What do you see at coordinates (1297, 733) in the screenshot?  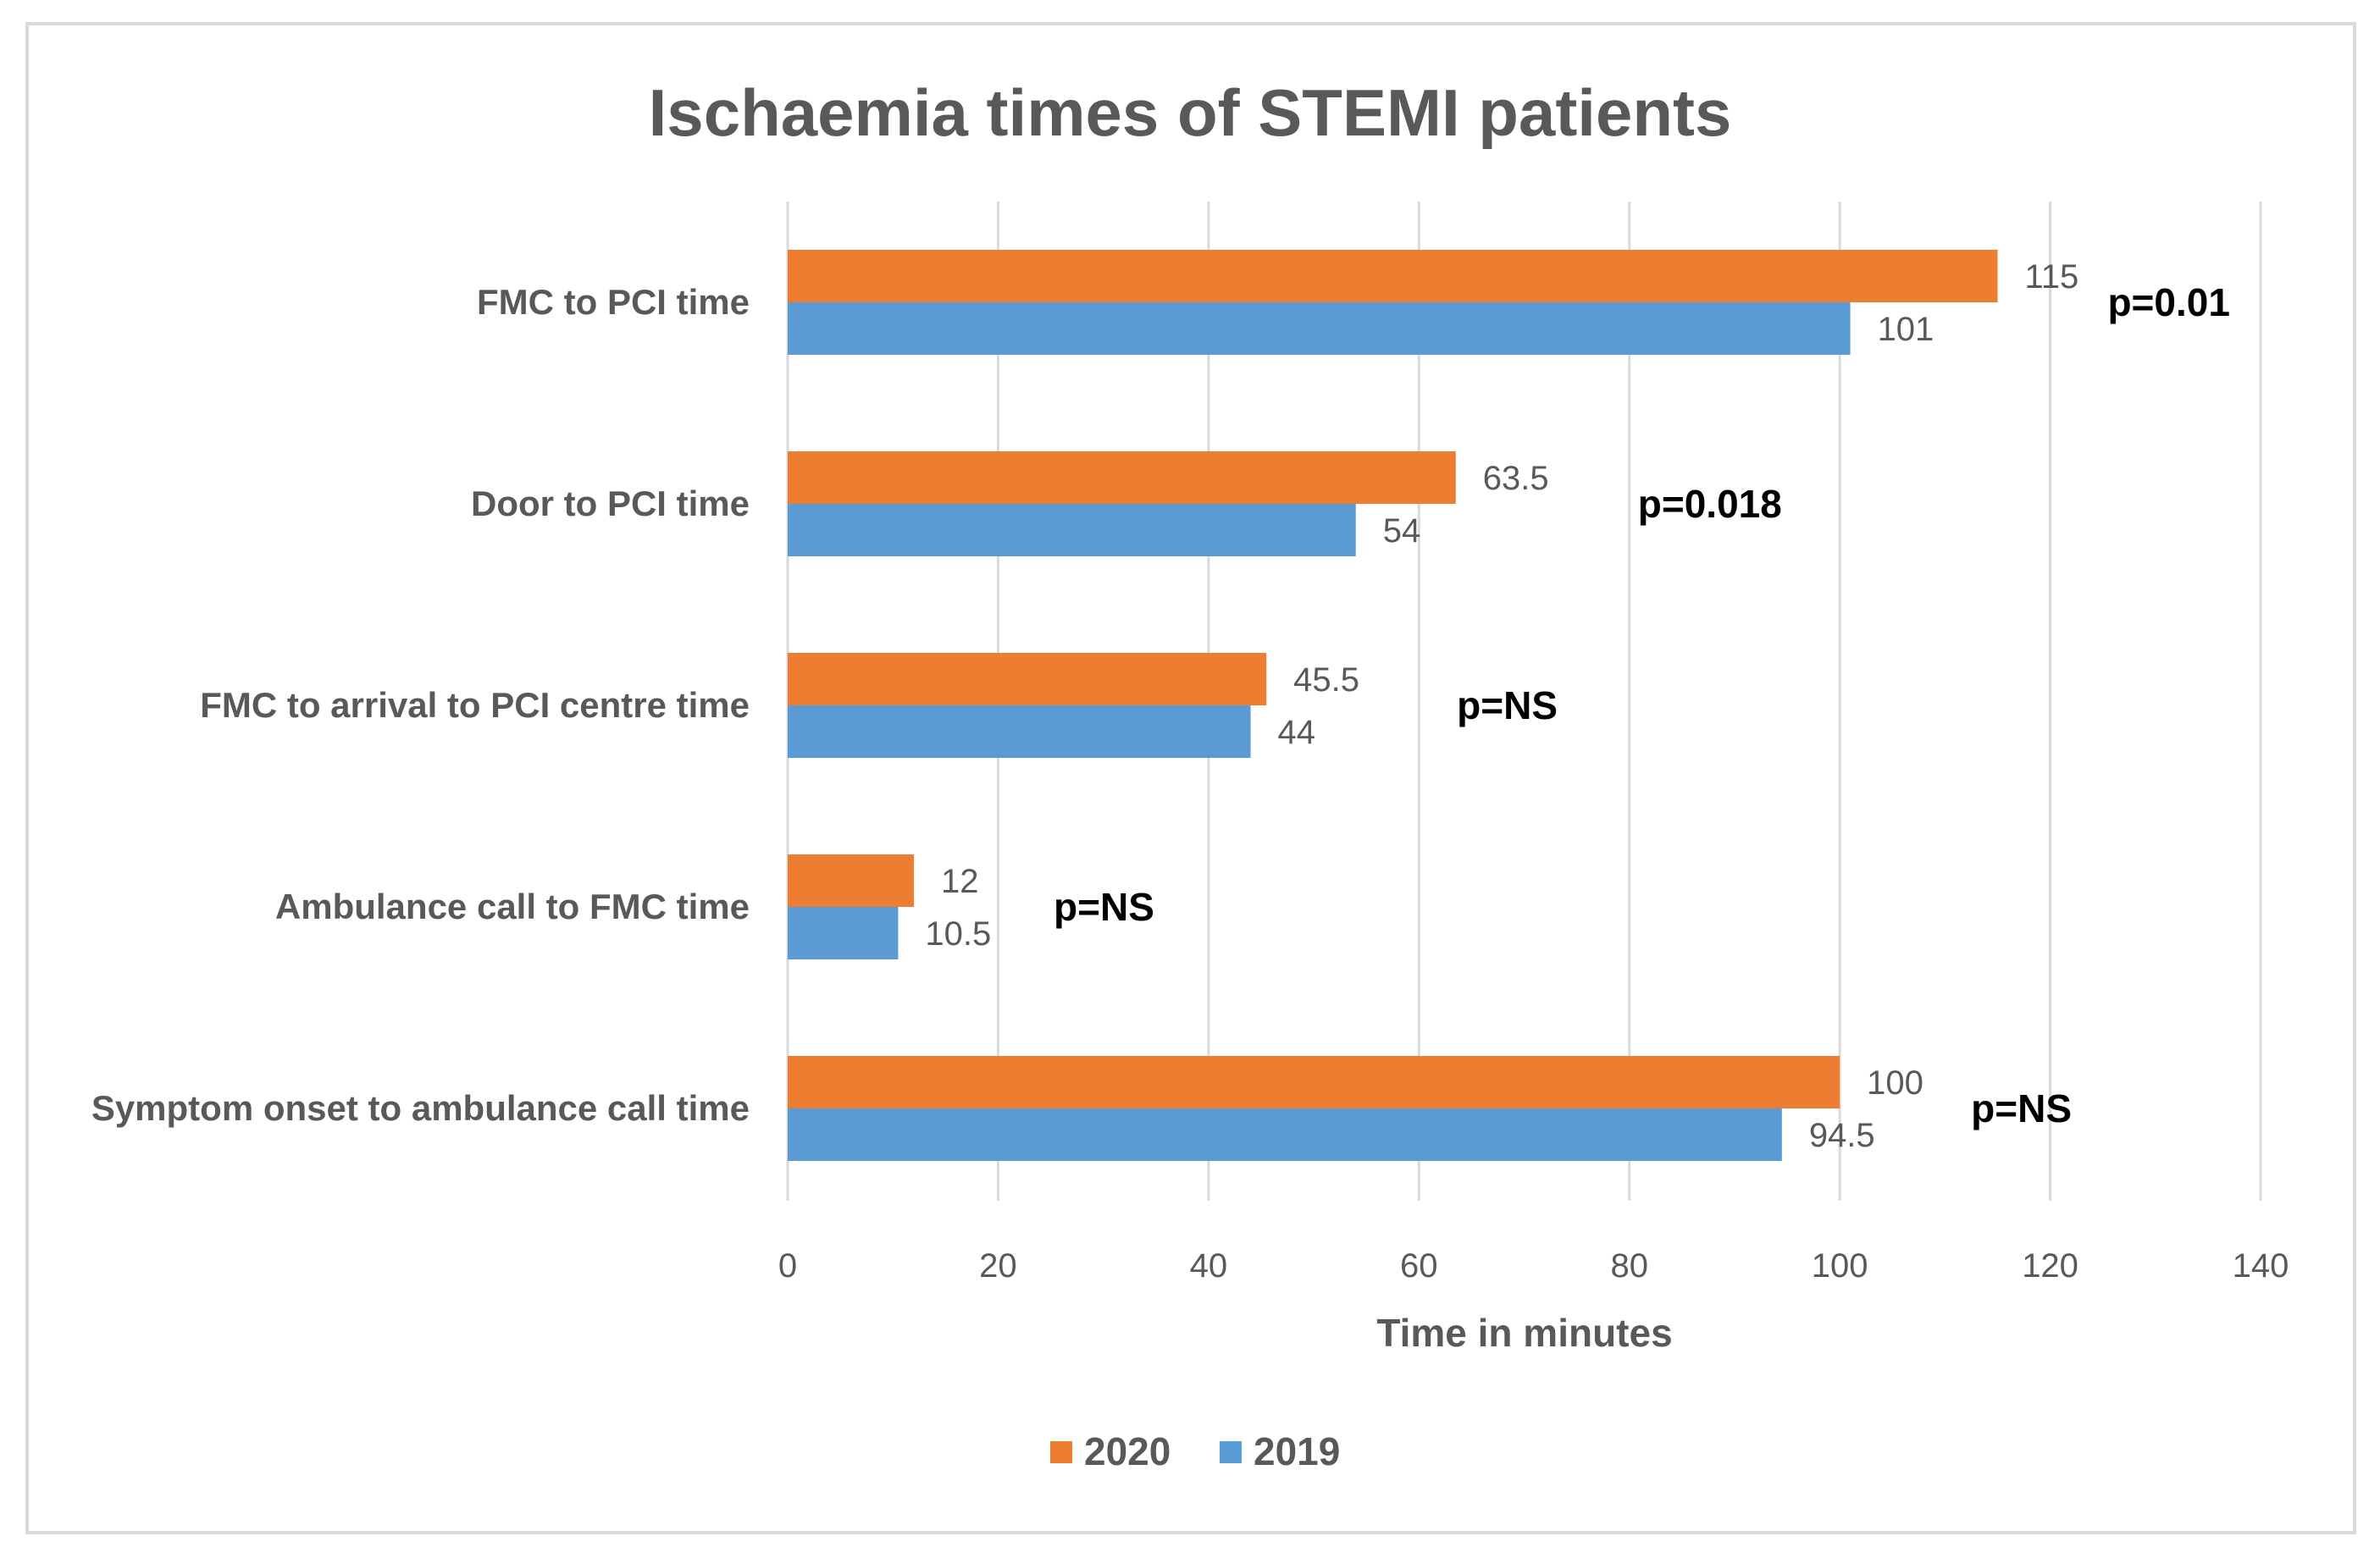 I see `data-label-2019-3: 44` at bounding box center [1297, 733].